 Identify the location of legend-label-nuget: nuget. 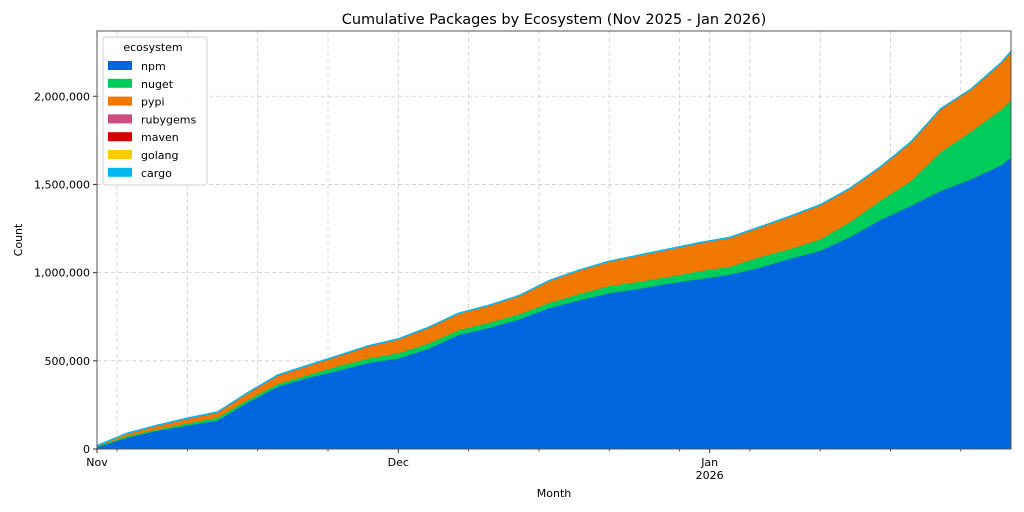
(157, 84).